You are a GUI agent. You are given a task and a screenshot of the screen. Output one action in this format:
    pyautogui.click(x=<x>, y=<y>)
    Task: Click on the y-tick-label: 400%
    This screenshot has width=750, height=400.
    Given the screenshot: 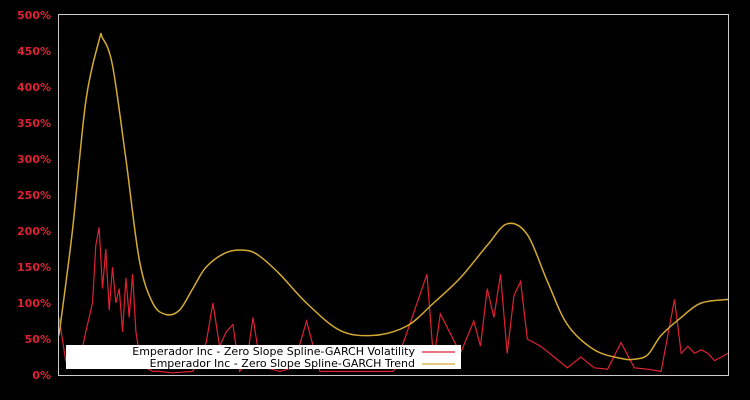 What is the action you would take?
    pyautogui.click(x=34, y=87)
    